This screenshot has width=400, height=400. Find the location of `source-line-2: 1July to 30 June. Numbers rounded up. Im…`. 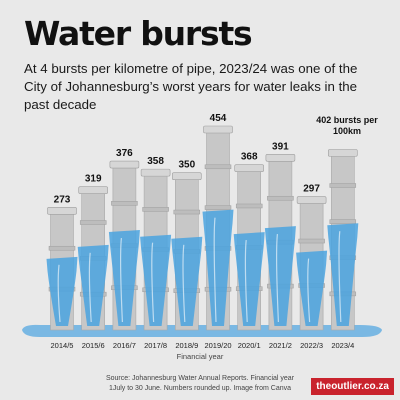

source-line-2: 1July to 30 June. Numbers rounded up. Im… is located at coordinates (200, 388).